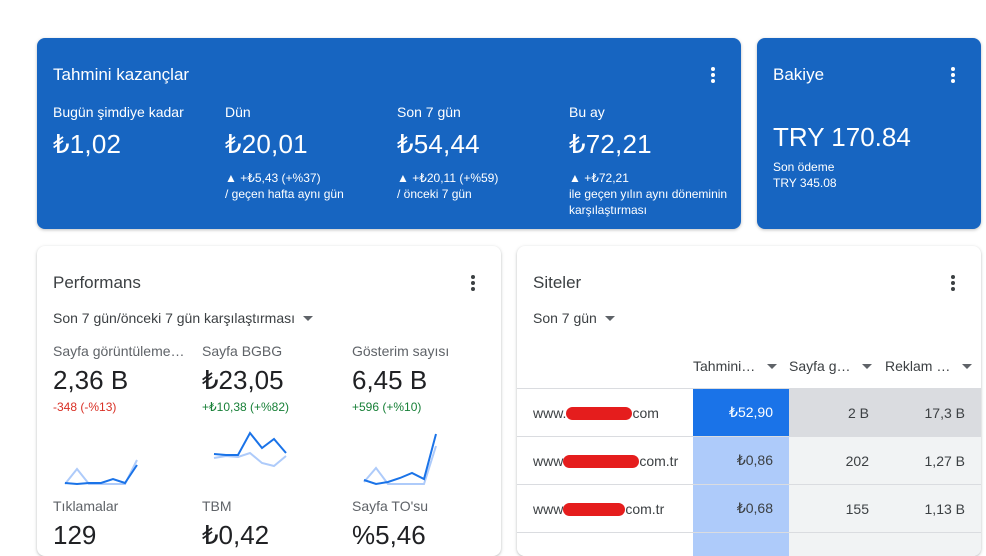 The height and width of the screenshot is (556, 986). What do you see at coordinates (272, 506) in the screenshot?
I see `metric-label: TBM` at bounding box center [272, 506].